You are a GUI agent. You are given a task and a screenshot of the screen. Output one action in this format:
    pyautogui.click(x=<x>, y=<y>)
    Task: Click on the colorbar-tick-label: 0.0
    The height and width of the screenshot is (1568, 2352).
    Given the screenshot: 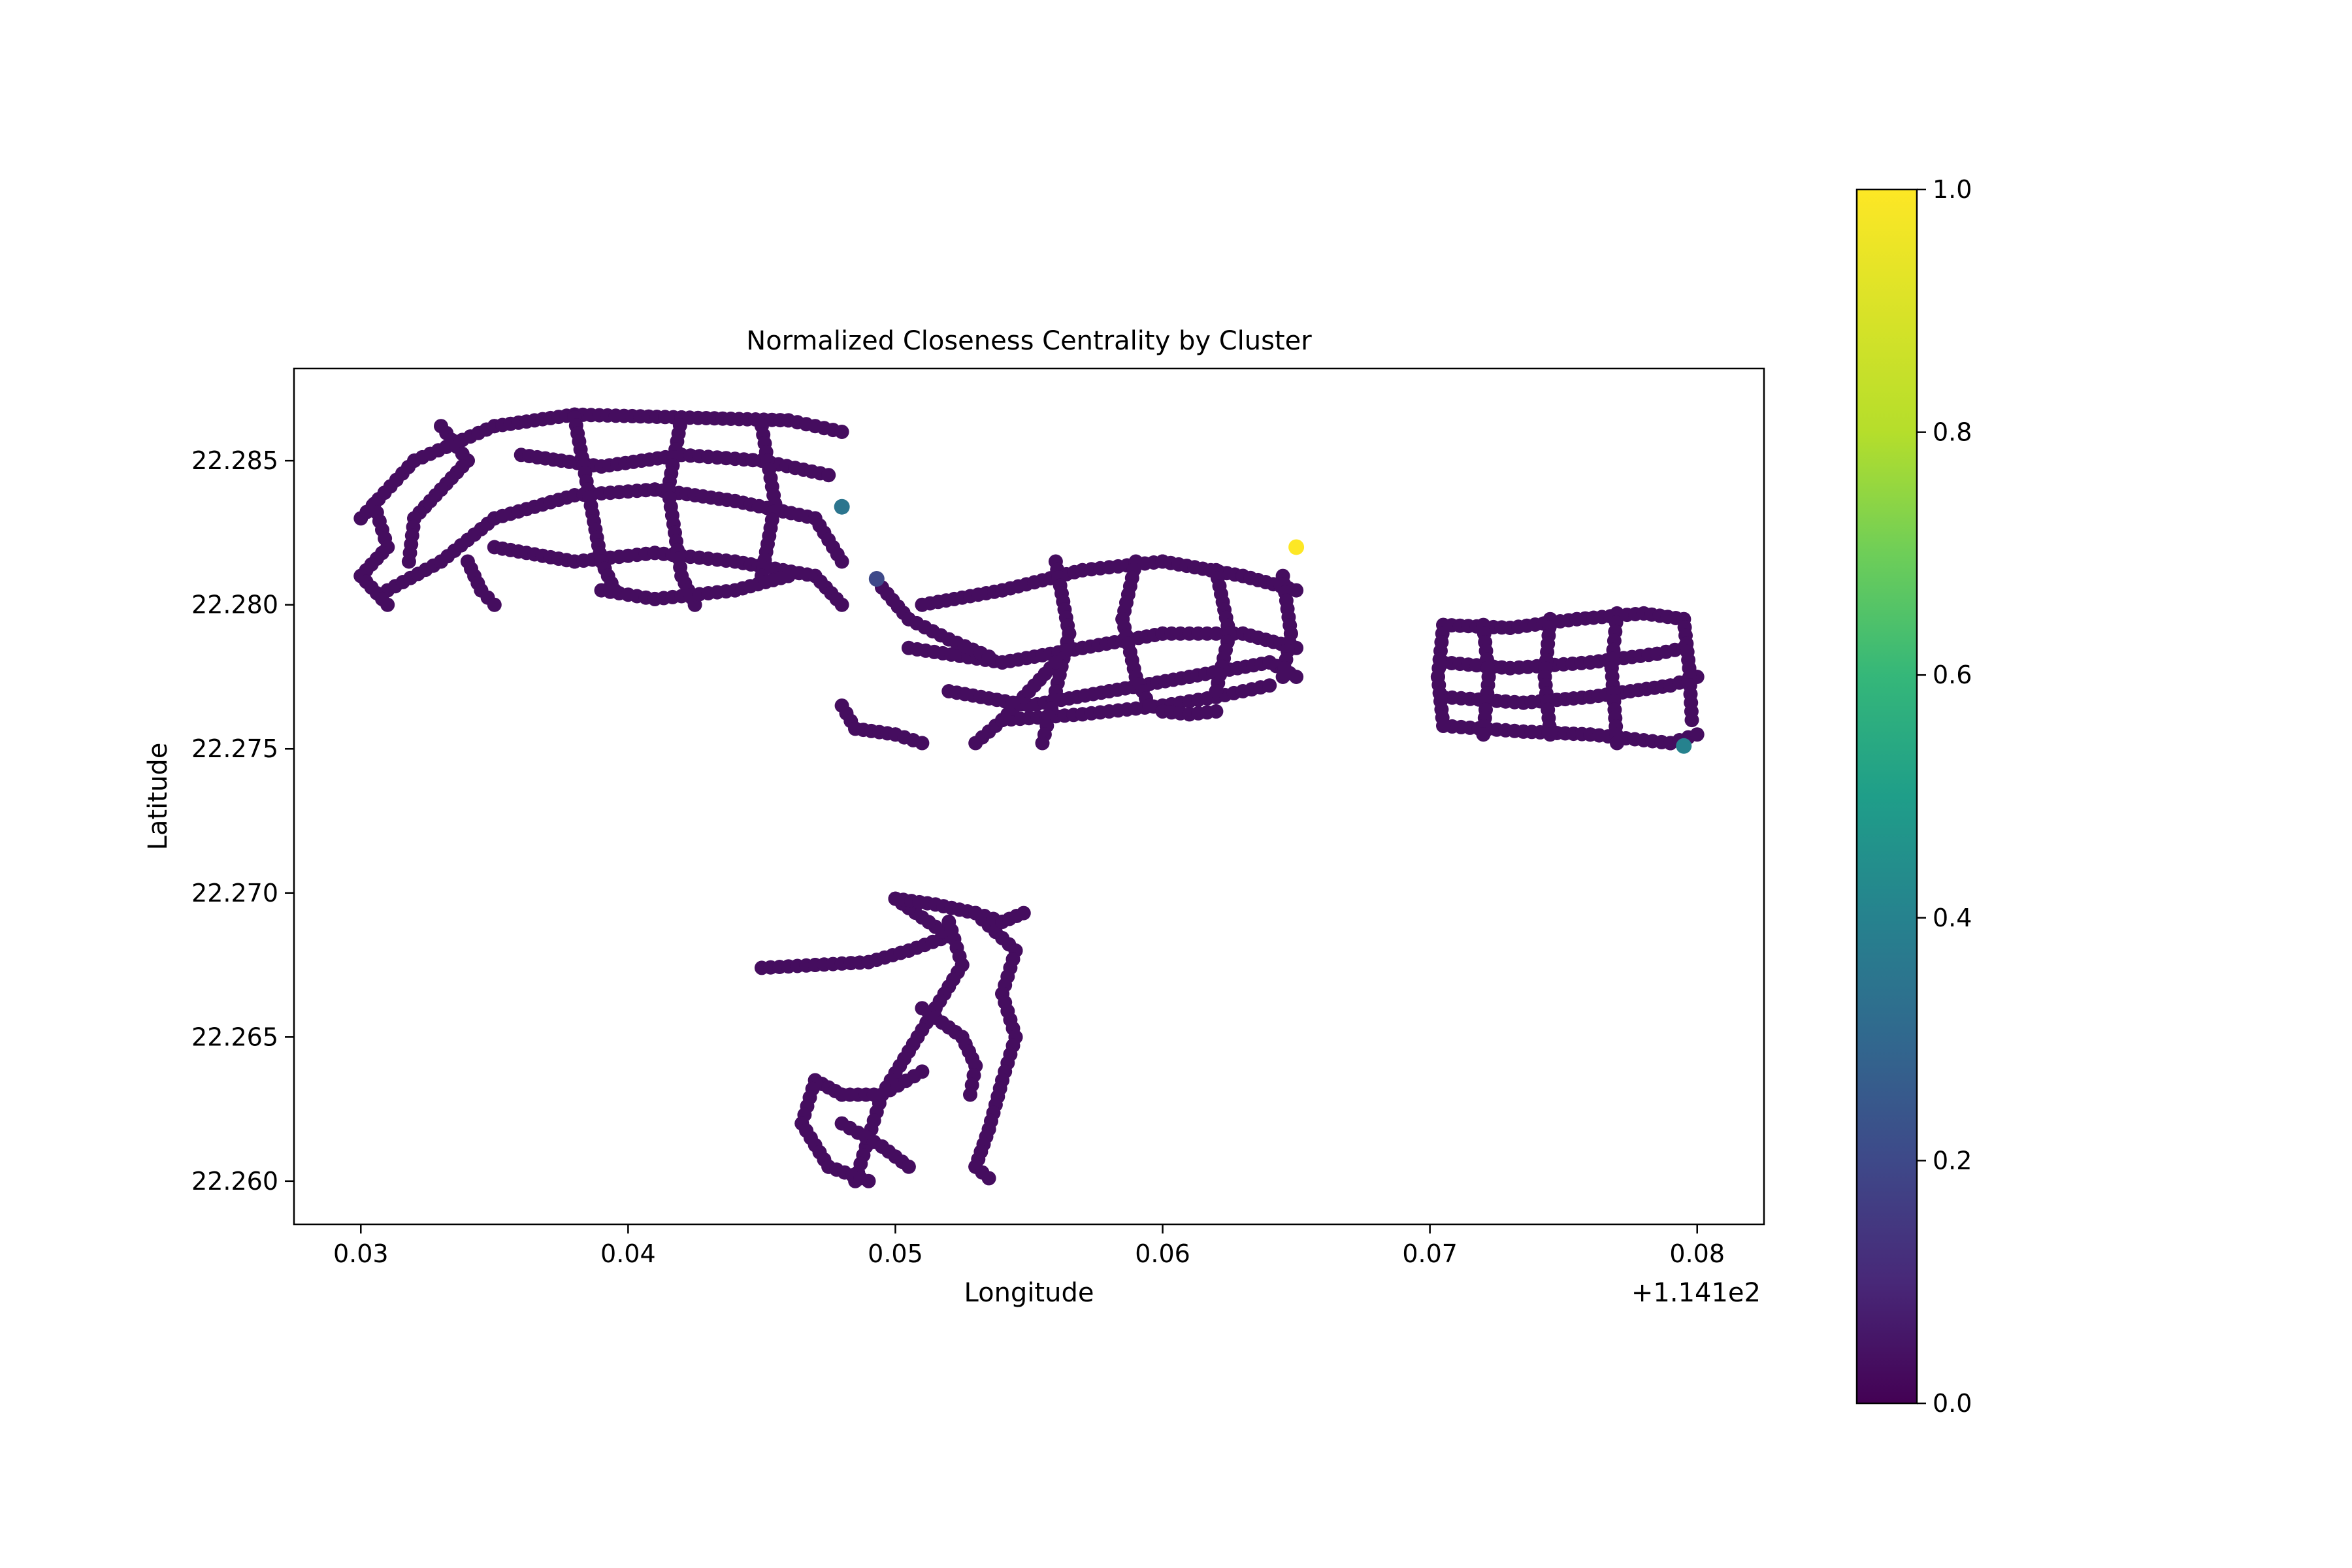 What is the action you would take?
    pyautogui.click(x=1952, y=1403)
    